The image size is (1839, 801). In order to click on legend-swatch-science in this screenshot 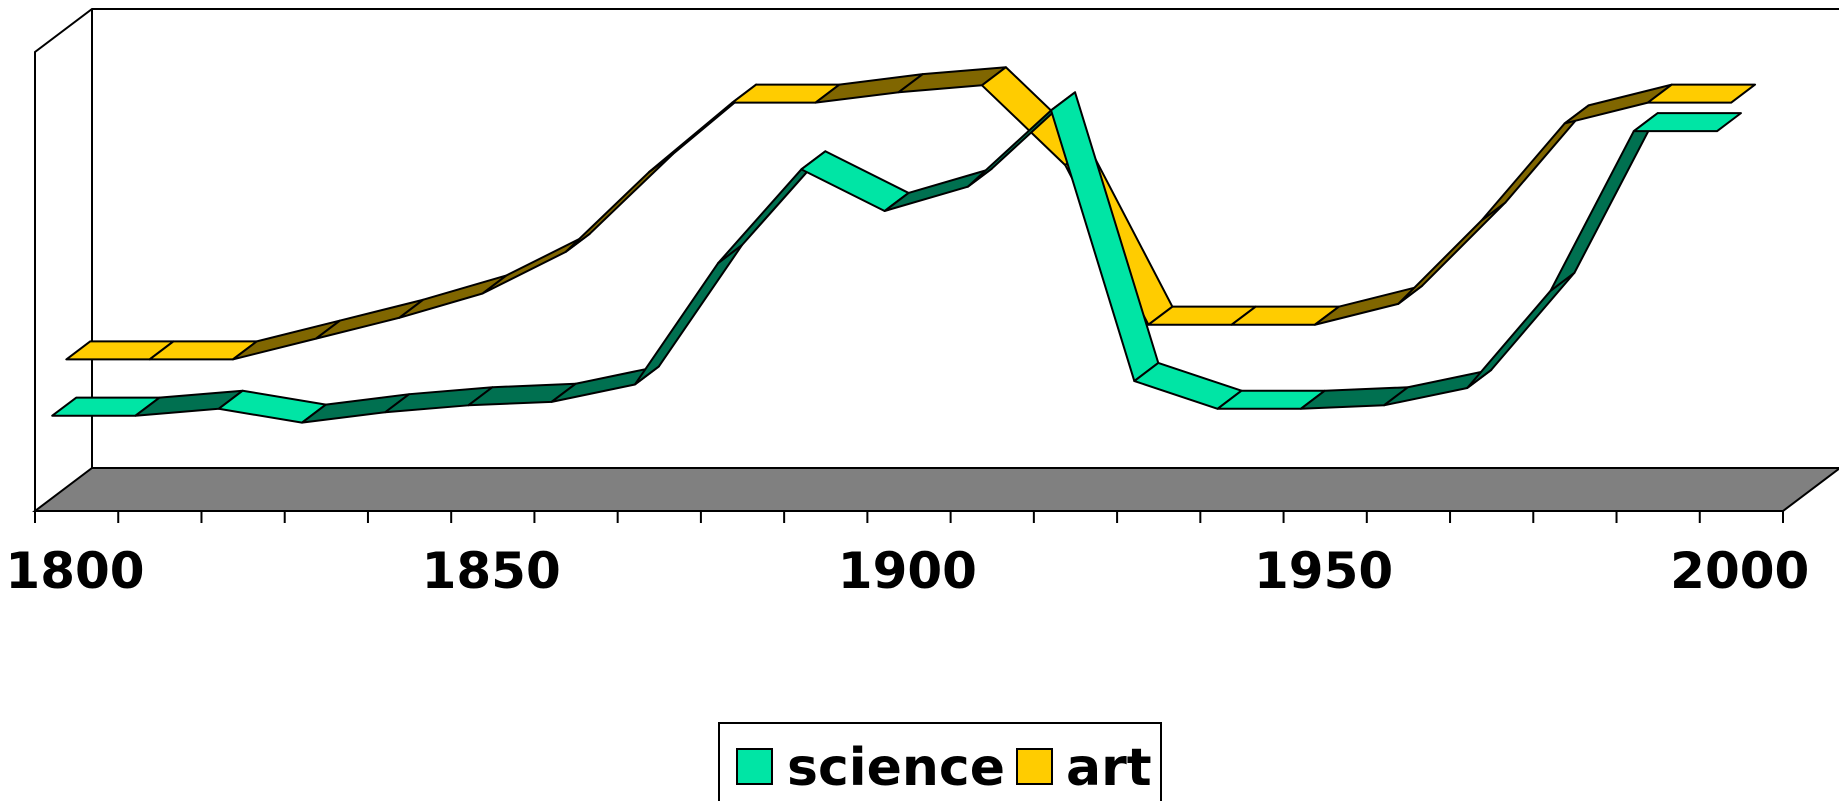, I will do `click(754, 766)`.